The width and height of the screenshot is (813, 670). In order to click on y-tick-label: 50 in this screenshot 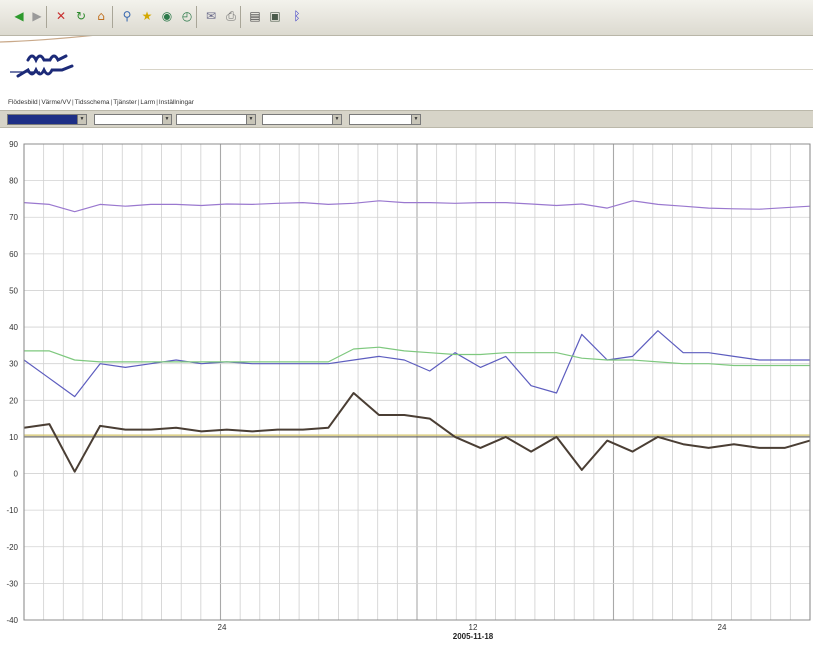, I will do `click(13, 290)`.